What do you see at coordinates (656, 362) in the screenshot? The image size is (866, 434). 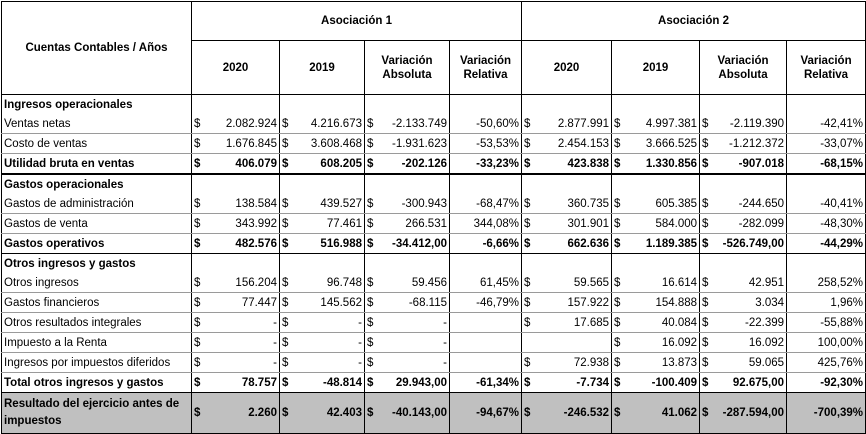 I see `value-cell: $13.873` at bounding box center [656, 362].